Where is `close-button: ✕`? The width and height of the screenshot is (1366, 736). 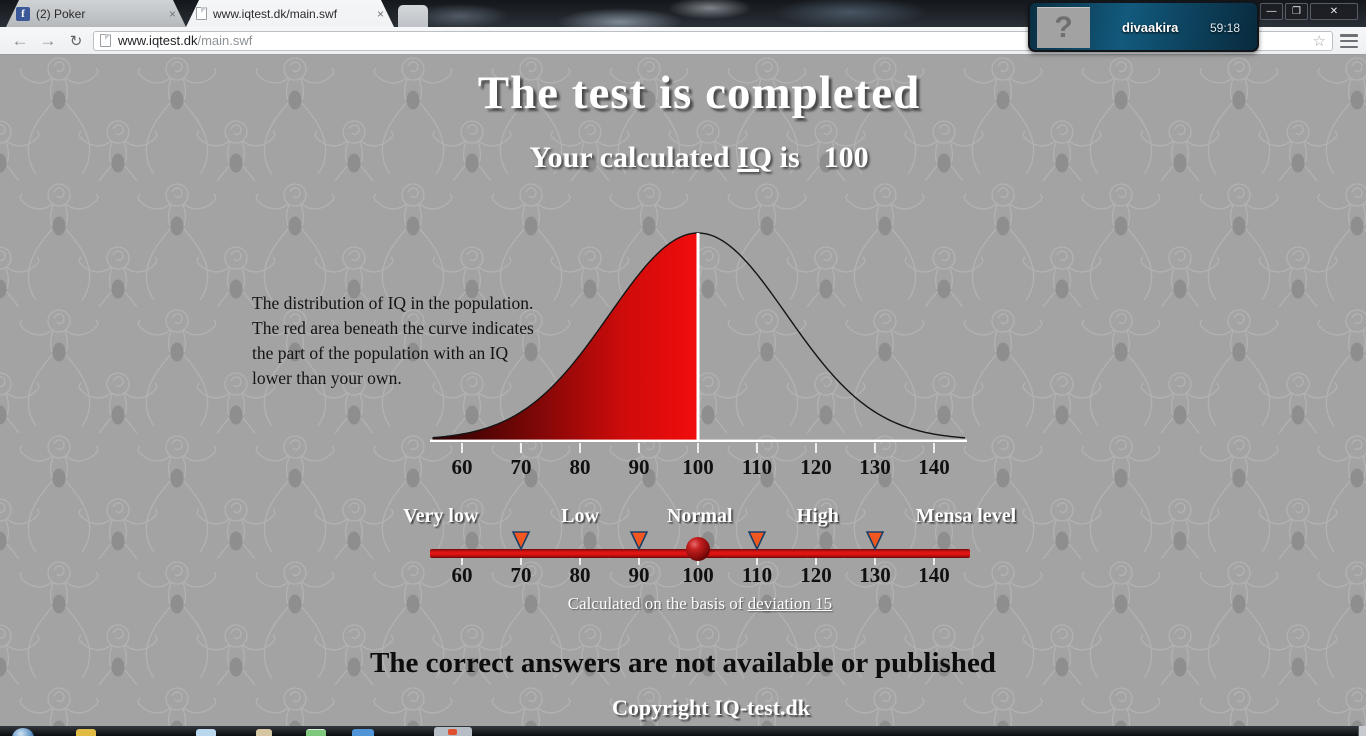
close-button: ✕ is located at coordinates (1334, 11).